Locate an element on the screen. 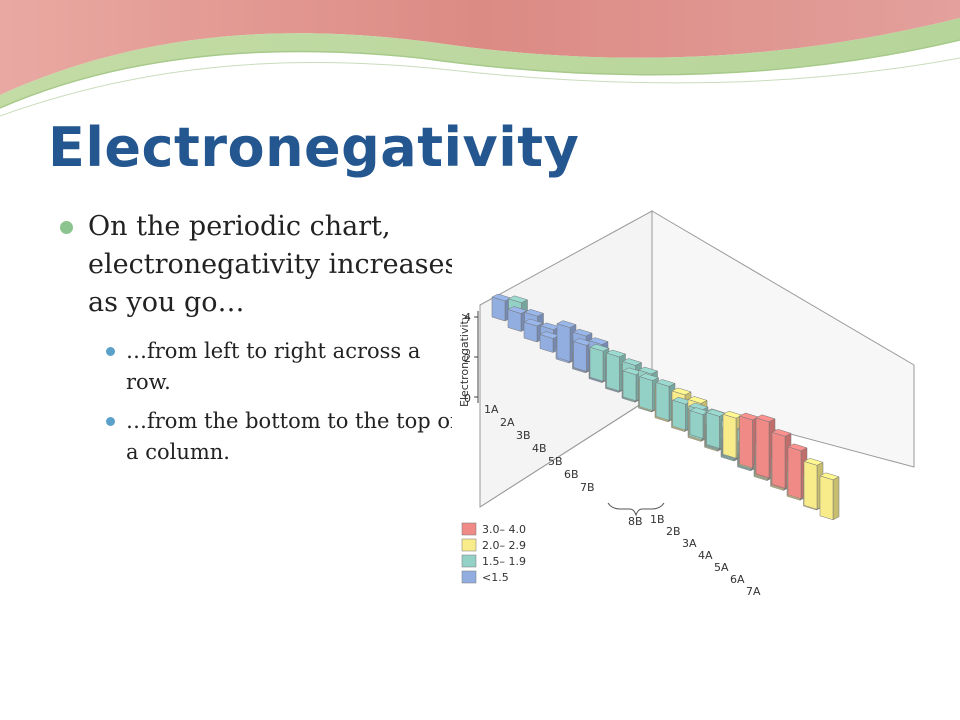 This screenshot has width=960, height=720. y-axis-label: Electronegativity is located at coordinates (464, 360).